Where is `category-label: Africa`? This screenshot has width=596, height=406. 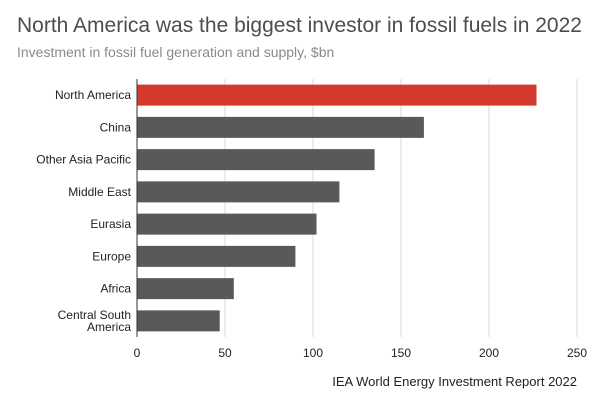
category-label: Africa is located at coordinates (115, 289).